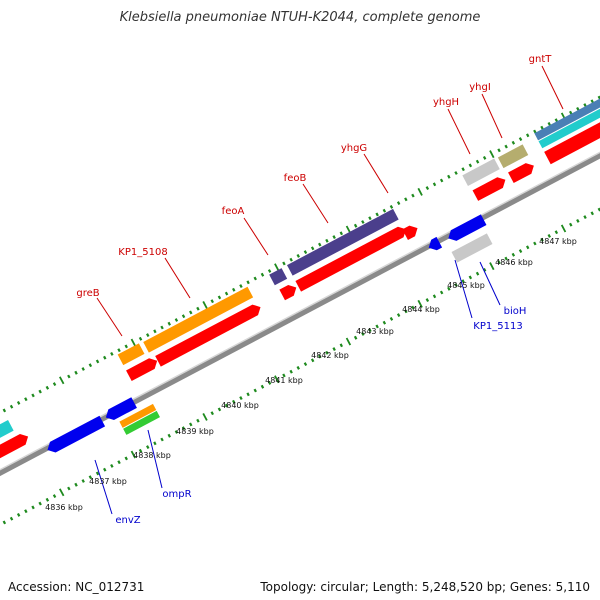 The height and width of the screenshot is (600, 600). Describe the element at coordinates (354, 148) in the screenshot. I see `label-yhgG: yhgG` at that location.